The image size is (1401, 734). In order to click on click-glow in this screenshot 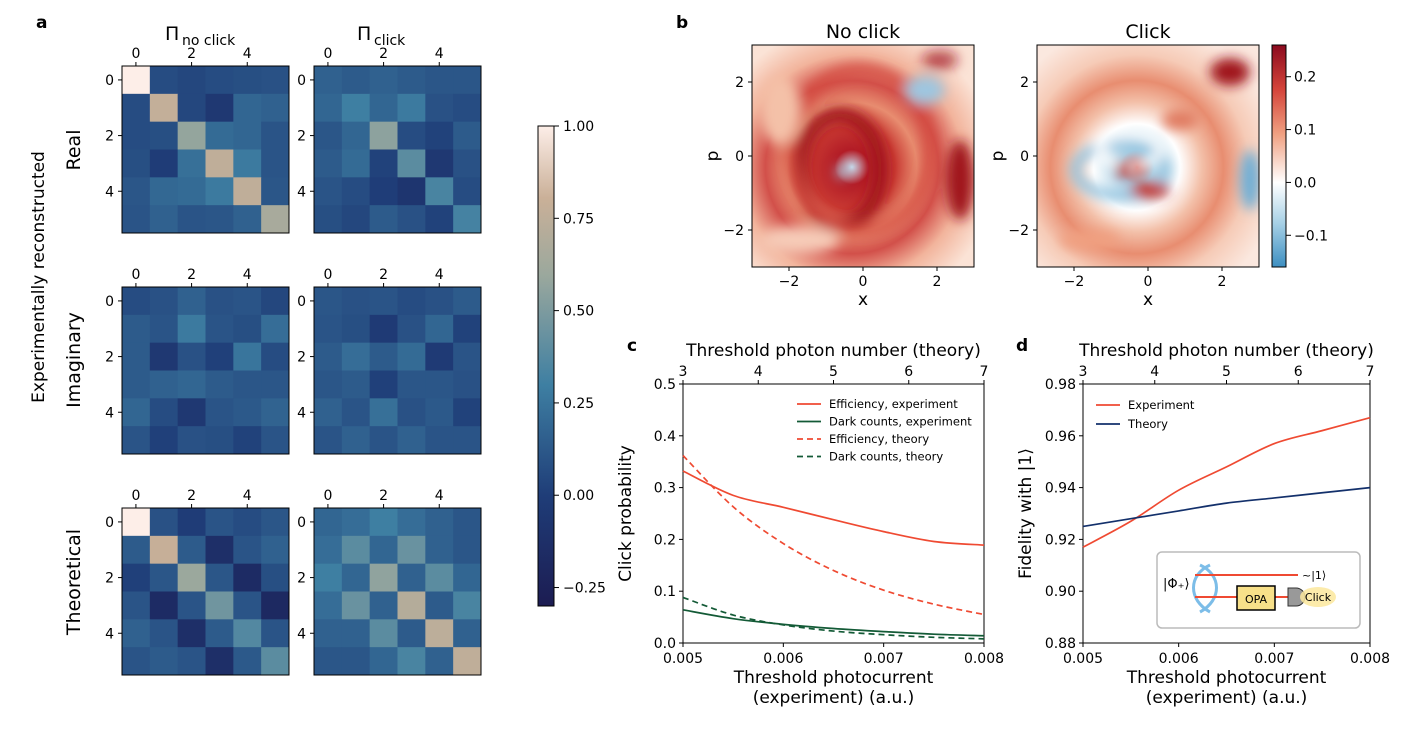, I will do `click(1318, 597)`.